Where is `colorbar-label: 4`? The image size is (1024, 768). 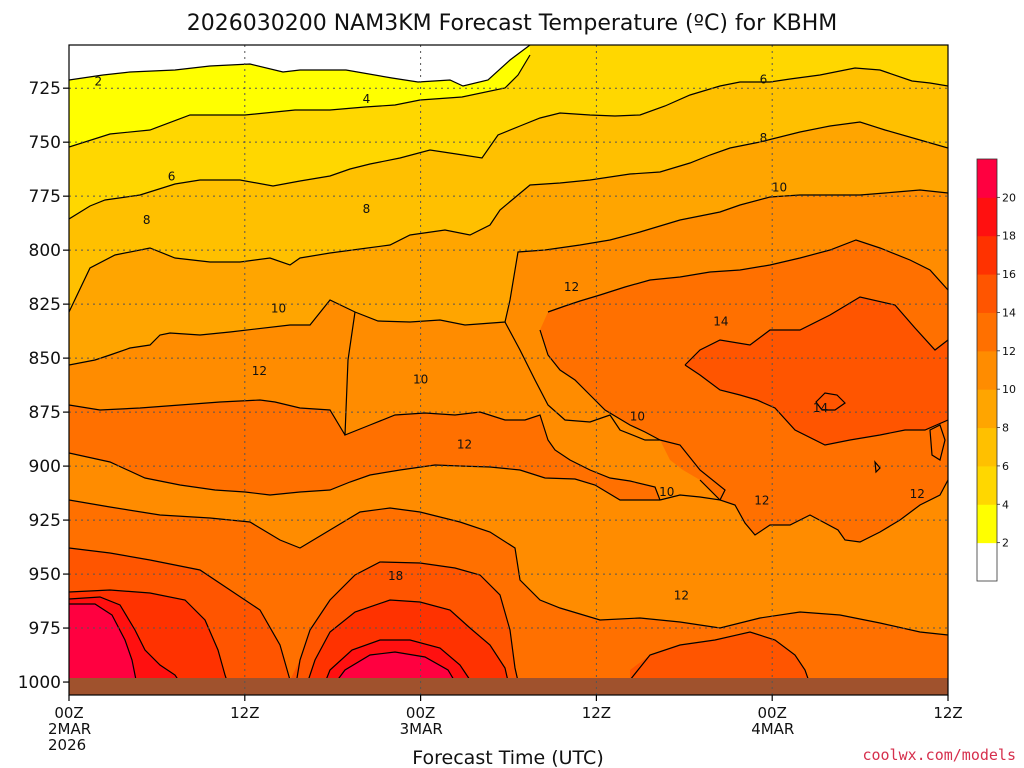
colorbar-label: 4 is located at coordinates (1005, 504).